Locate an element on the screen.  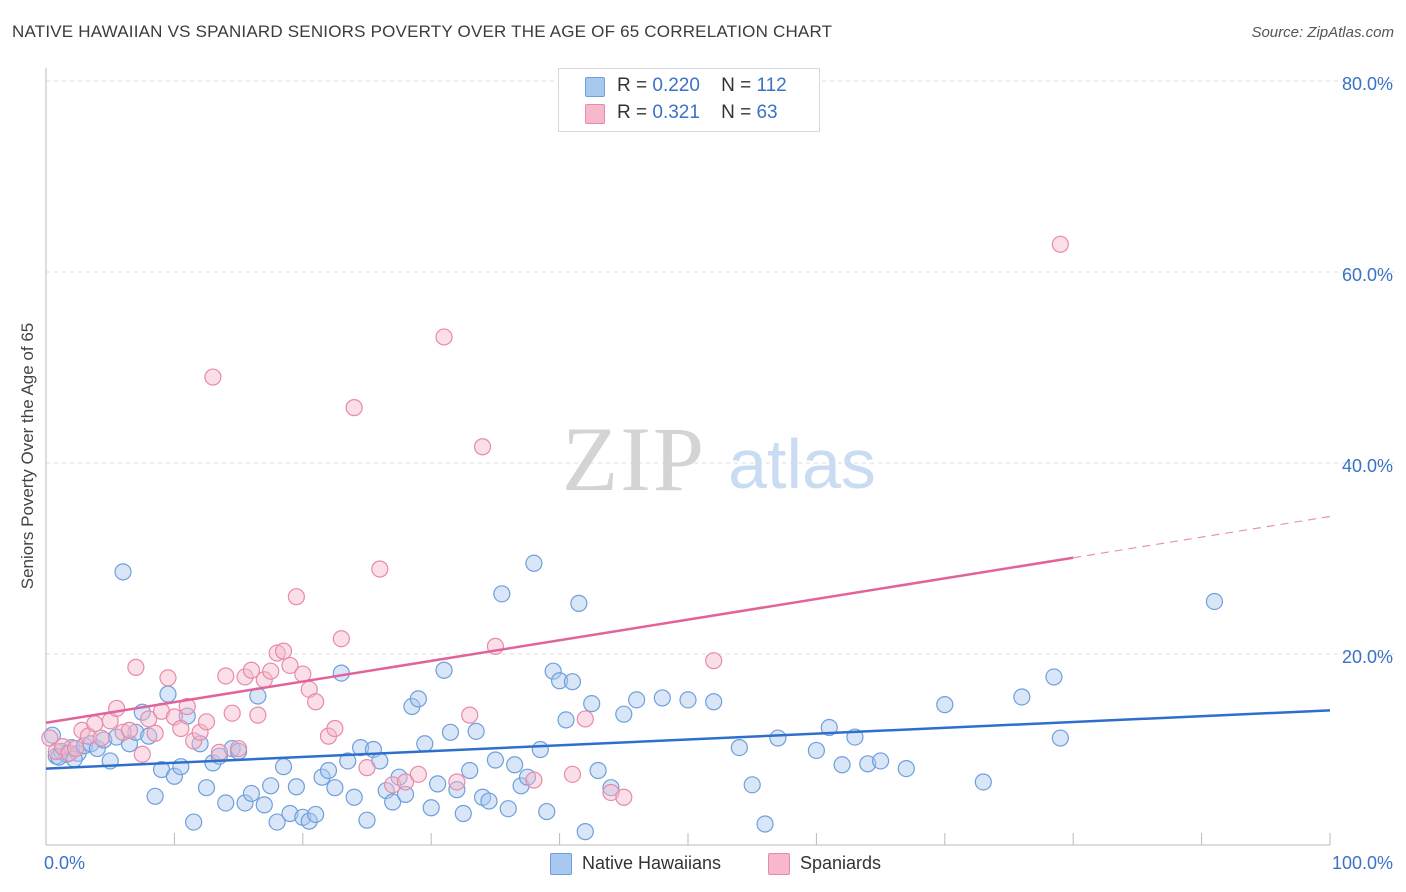
source-label: Source: ZipAtlas.com is located at coordinates (1322, 32).